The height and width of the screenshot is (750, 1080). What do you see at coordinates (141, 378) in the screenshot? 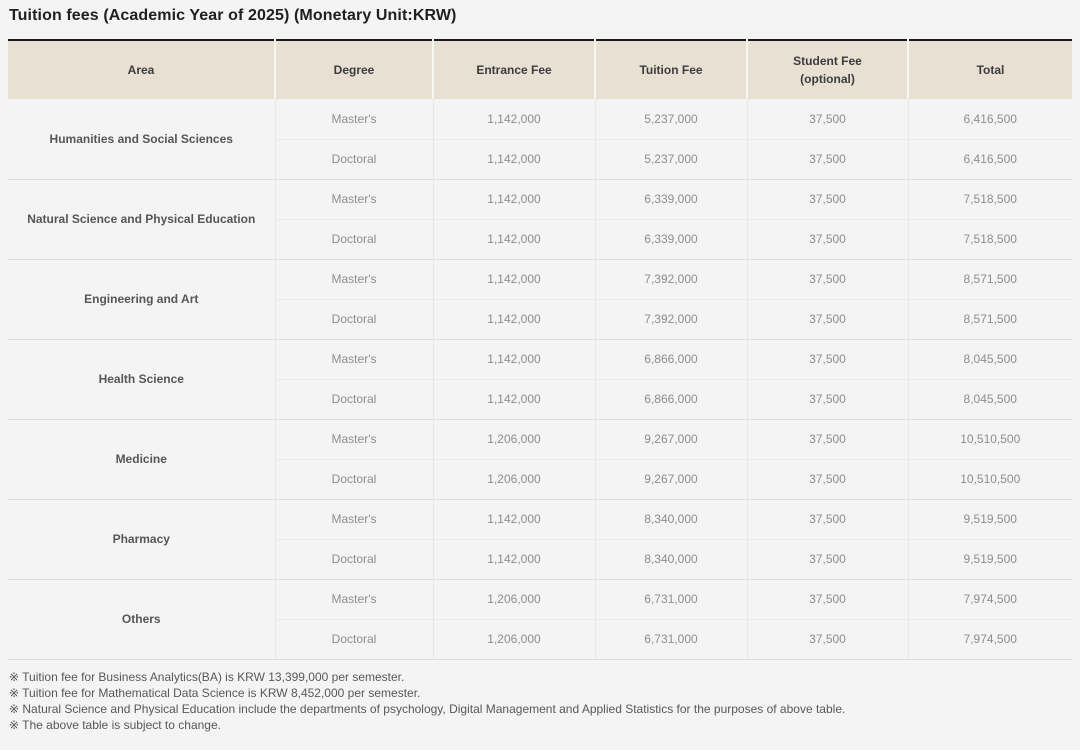
I see `area-cell: Health Science` at bounding box center [141, 378].